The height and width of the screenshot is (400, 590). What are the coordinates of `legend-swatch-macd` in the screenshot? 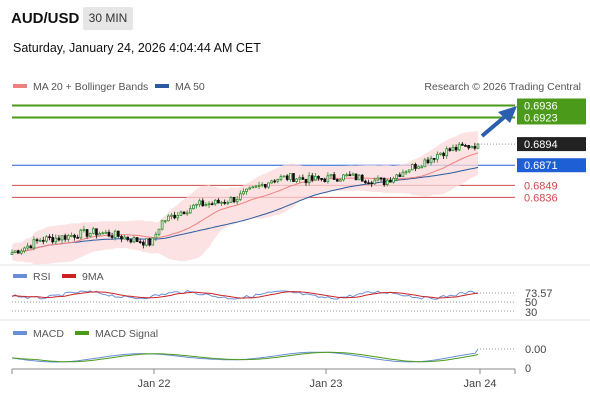 It's located at (20, 333).